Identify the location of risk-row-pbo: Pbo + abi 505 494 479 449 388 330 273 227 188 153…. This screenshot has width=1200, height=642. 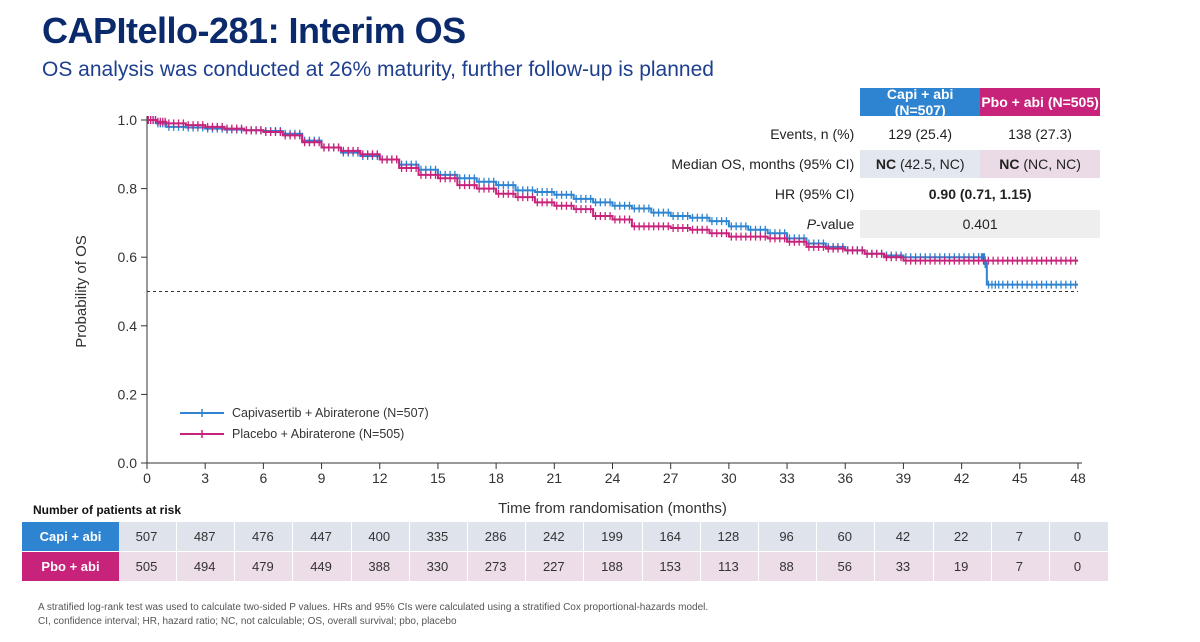
(565, 566).